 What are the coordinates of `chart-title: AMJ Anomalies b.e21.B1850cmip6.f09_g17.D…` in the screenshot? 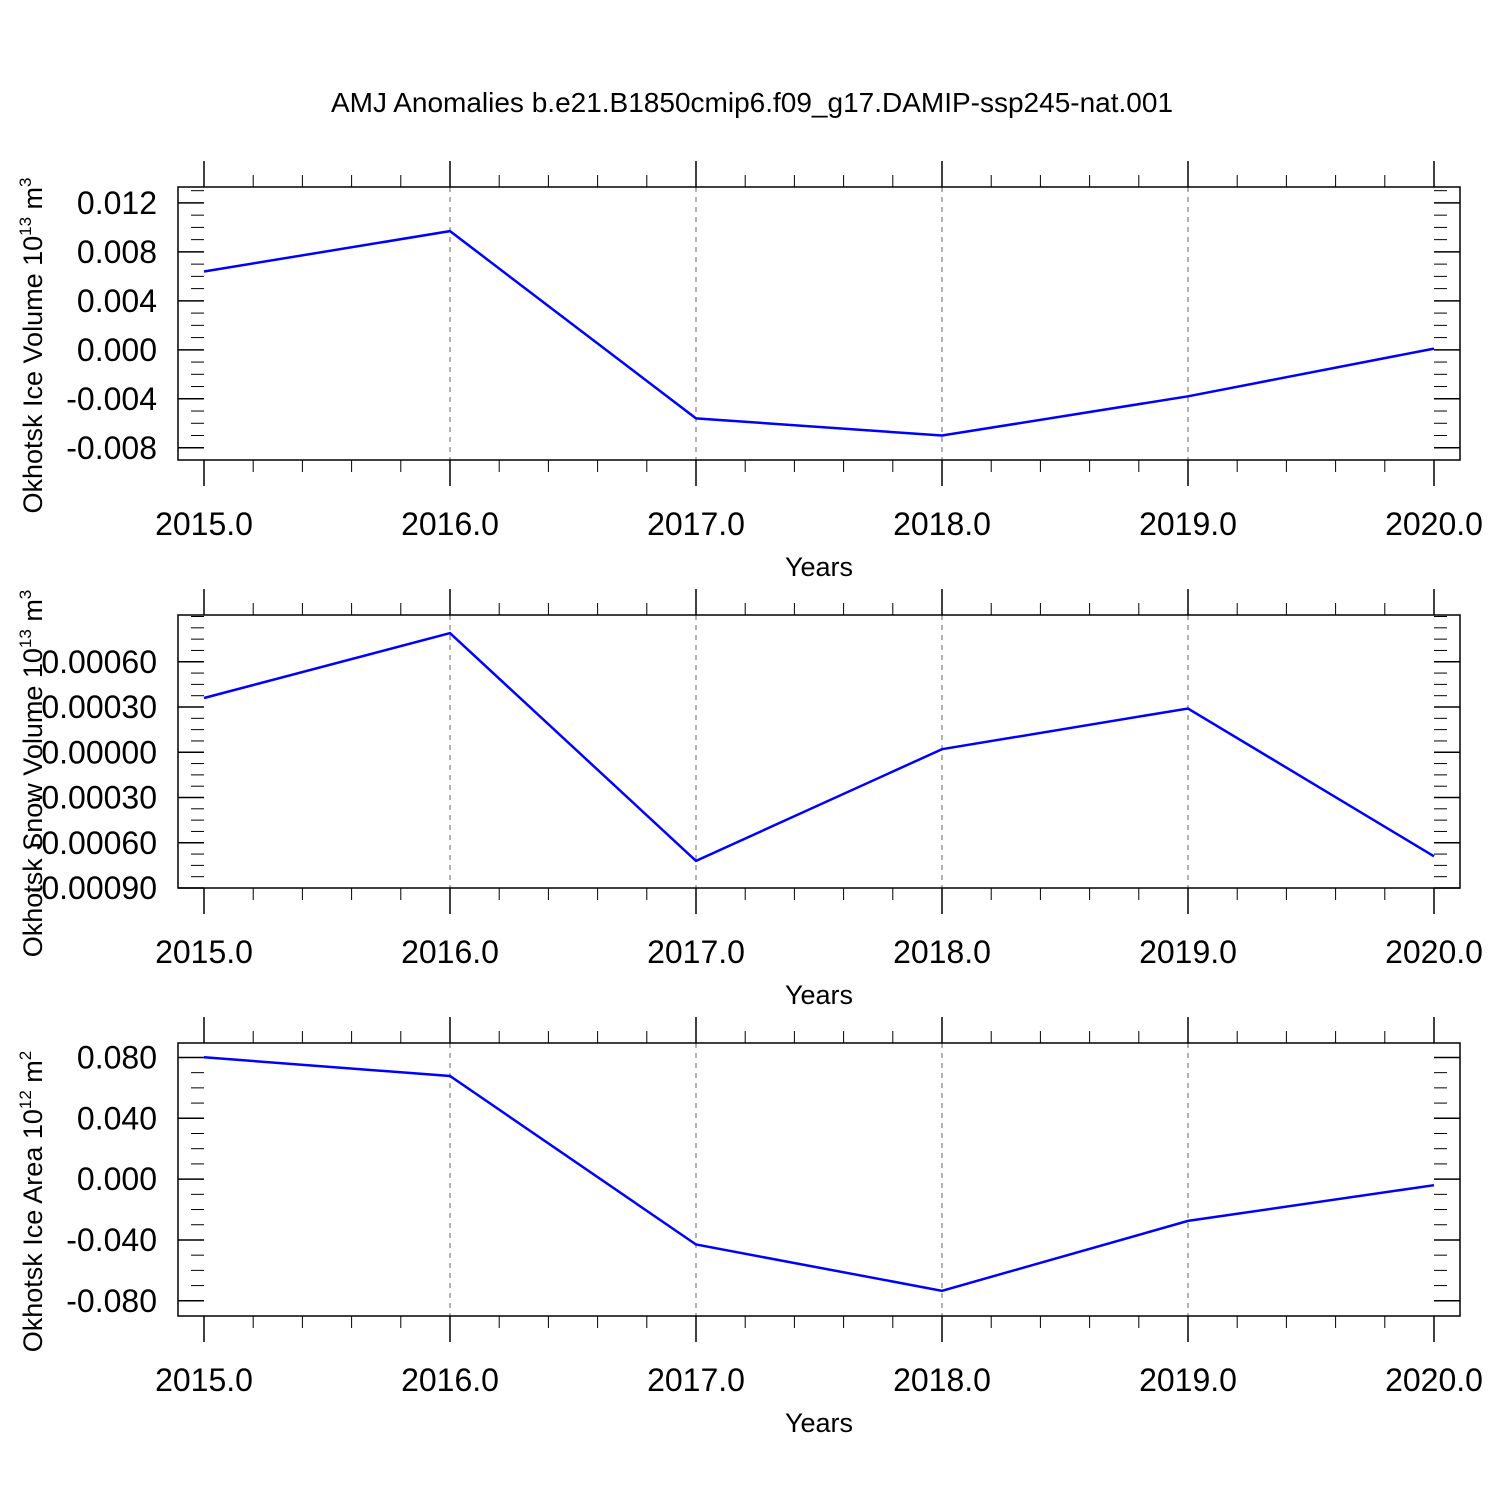 It's located at (752, 102).